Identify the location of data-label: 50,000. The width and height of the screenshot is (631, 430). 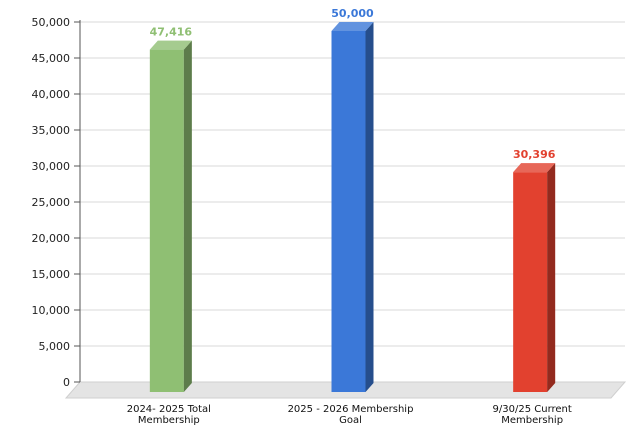
(352, 13).